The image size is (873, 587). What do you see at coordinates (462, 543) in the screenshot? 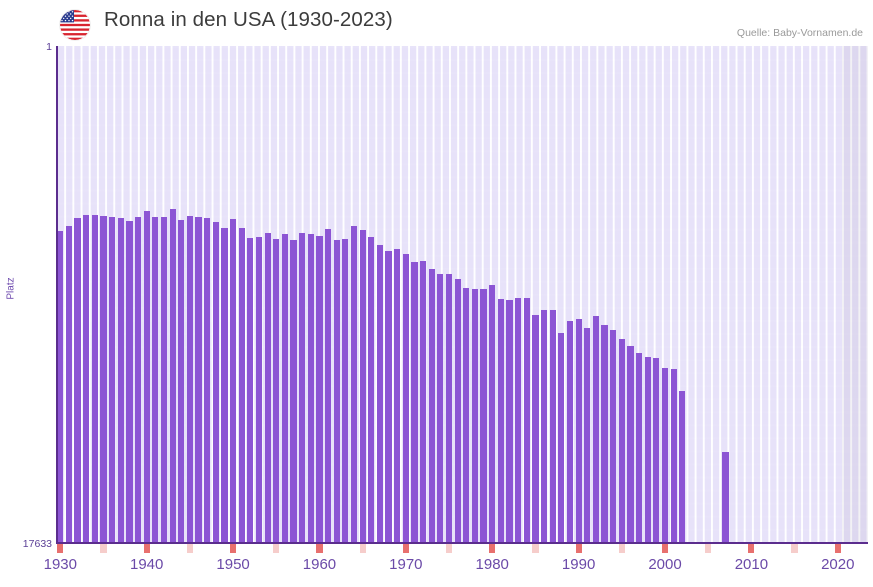
I see `x-axis-line` at bounding box center [462, 543].